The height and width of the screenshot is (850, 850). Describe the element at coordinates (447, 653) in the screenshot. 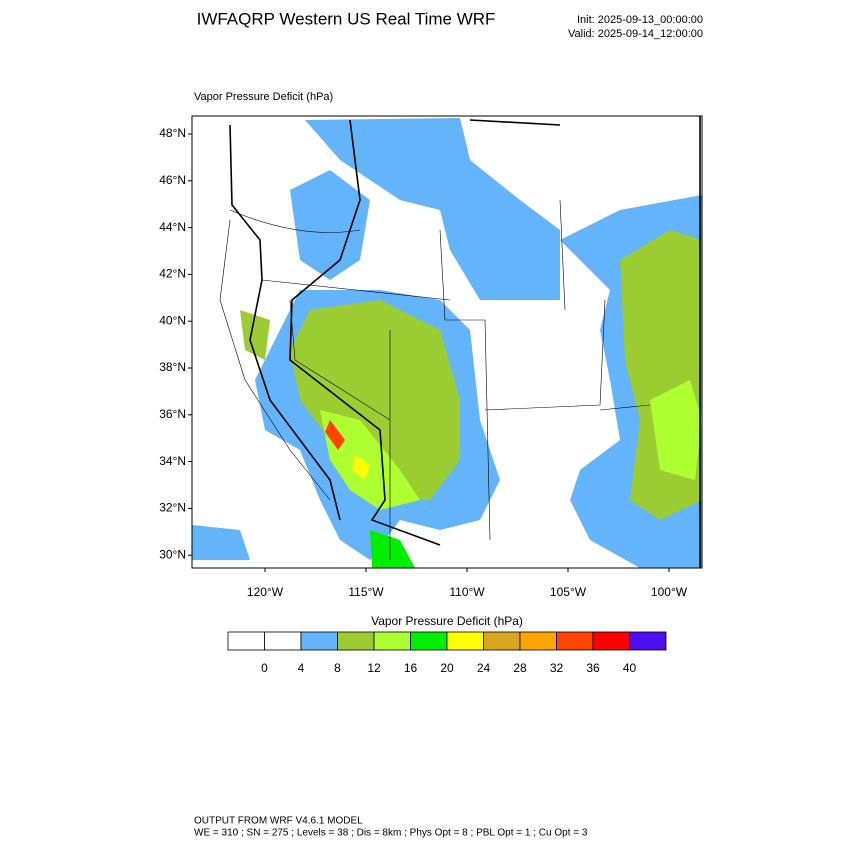

I see `colorbar: 0 4 8 12 16 20 24 28 32 36 40` at that location.